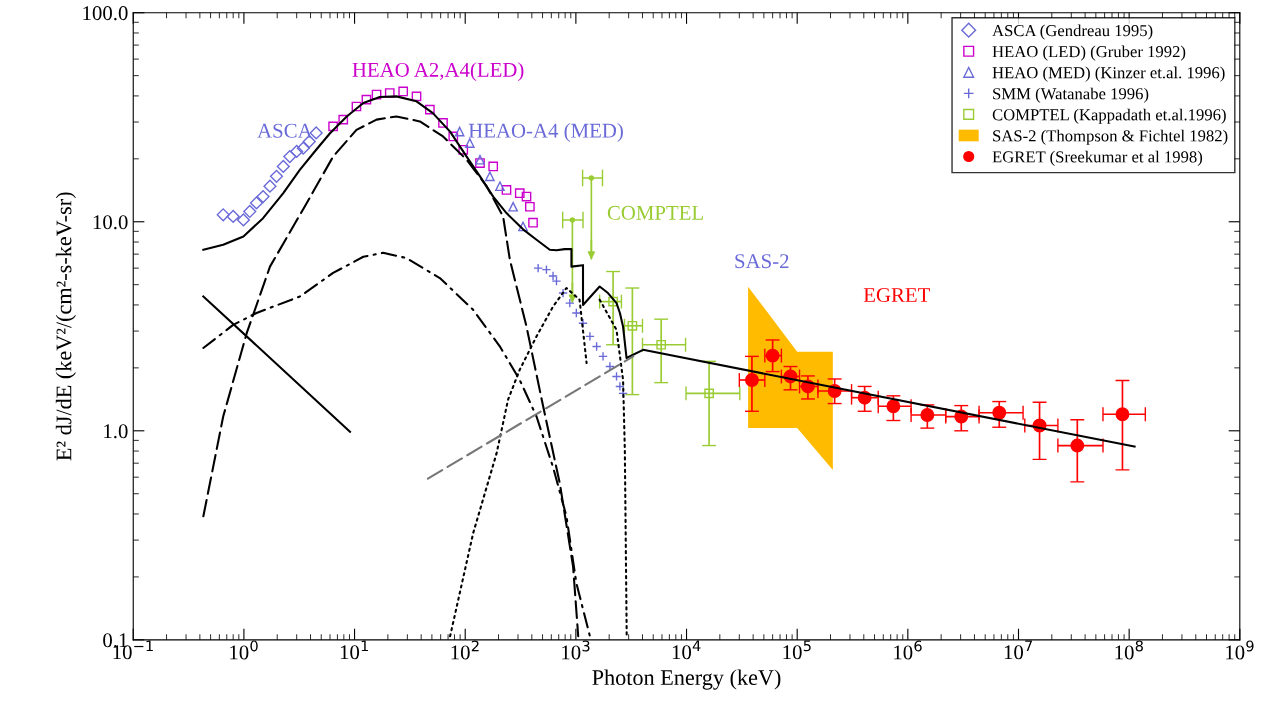 This screenshot has height=707, width=1269. What do you see at coordinates (1071, 95) in the screenshot?
I see `legend-label: SMM (Watanabe 1996)` at bounding box center [1071, 95].